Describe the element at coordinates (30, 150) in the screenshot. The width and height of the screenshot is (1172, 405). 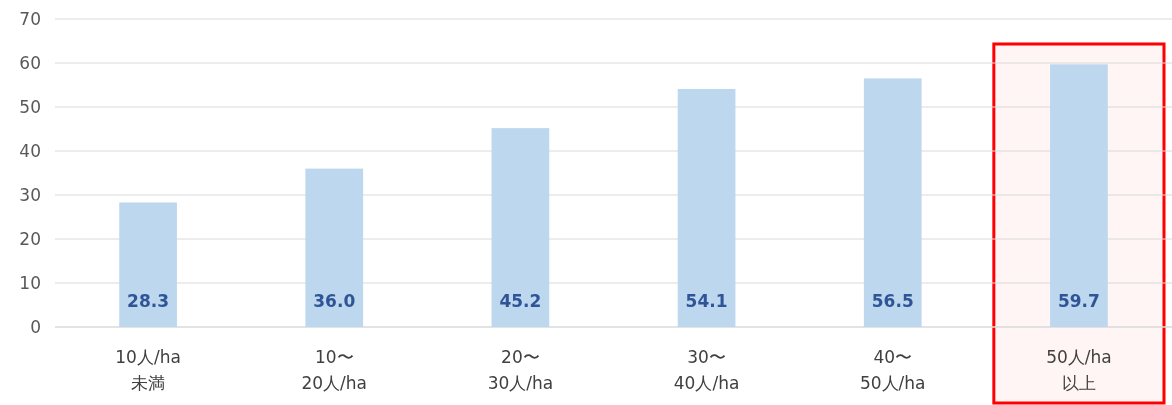
I see `y-tick-label: 40` at that location.